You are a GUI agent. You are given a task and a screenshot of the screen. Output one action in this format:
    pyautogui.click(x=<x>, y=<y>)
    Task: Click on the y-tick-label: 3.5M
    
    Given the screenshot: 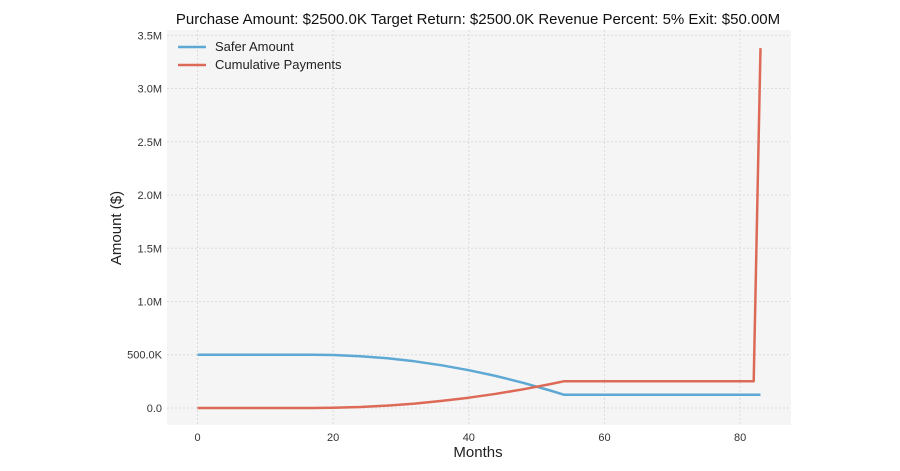 What is the action you would take?
    pyautogui.click(x=150, y=36)
    